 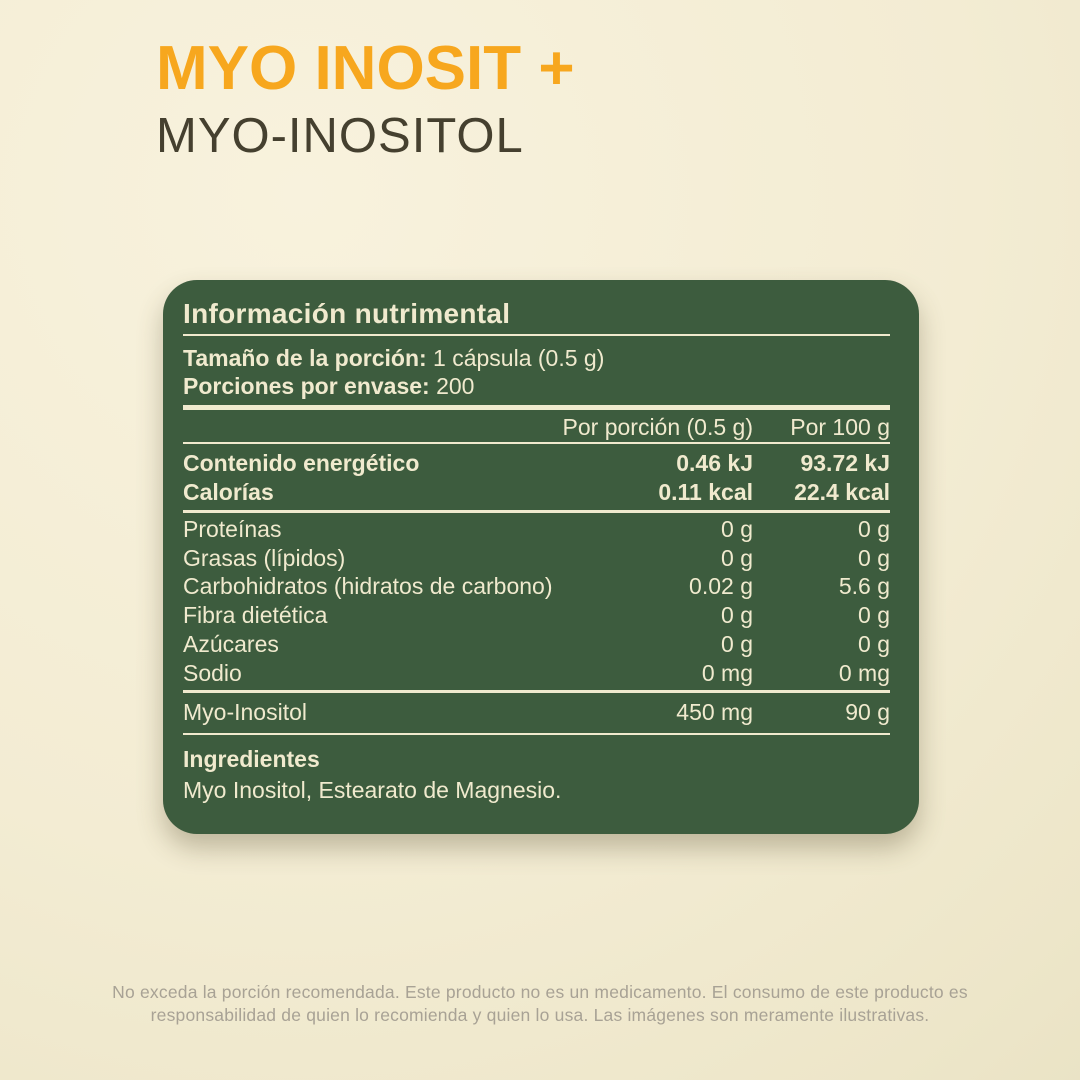 I want to click on product-header: MYO INOSIT + MYO-INOSITOL, so click(x=365, y=99).